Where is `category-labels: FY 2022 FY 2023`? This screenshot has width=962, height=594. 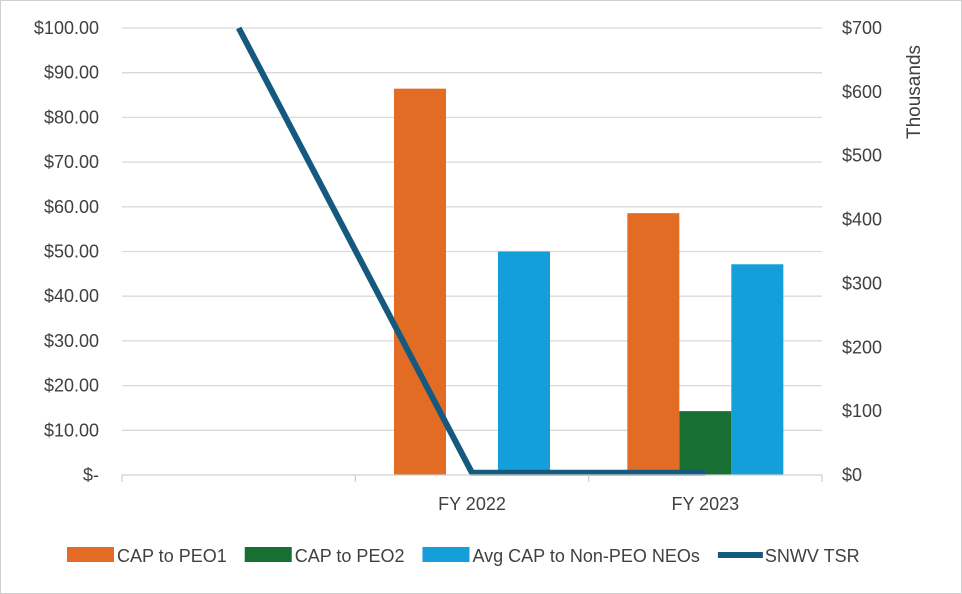
category-labels: FY 2022 FY 2023 is located at coordinates (588, 504).